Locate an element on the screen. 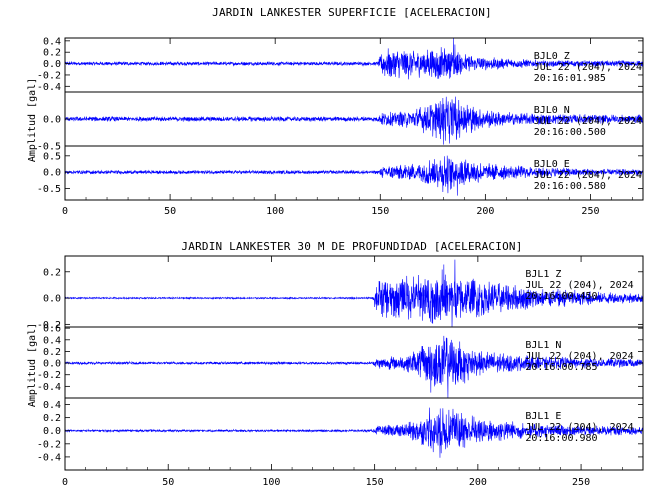 The image size is (650, 500). trace-BJL0-N is located at coordinates (354, 120).